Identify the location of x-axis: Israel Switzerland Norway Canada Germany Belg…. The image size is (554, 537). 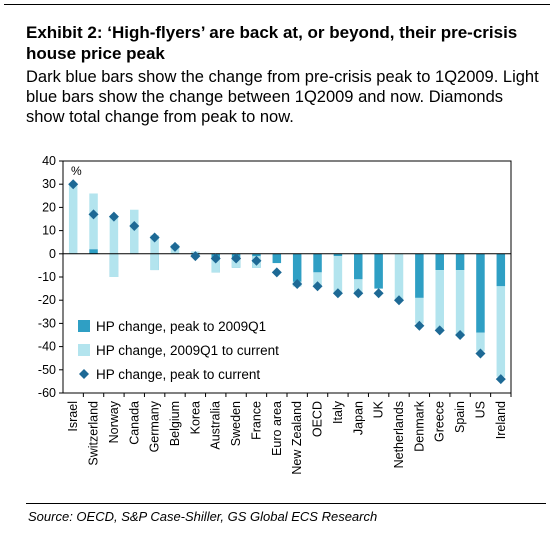
(289, 434).